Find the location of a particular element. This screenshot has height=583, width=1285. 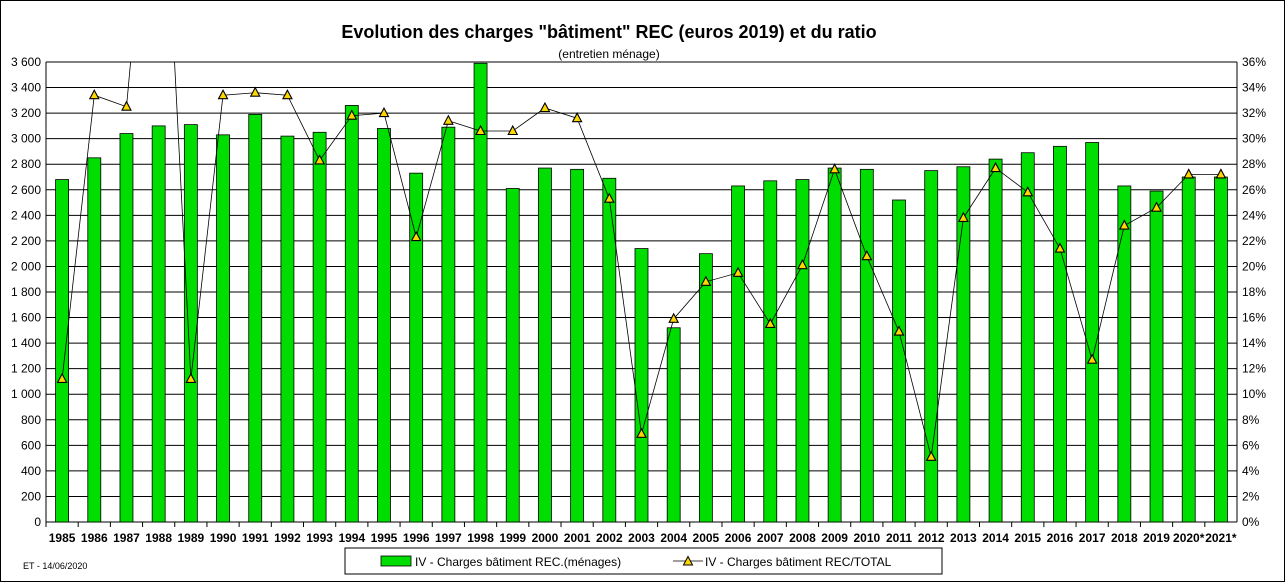

y-left-tick-label: 1 000 is located at coordinates (26, 394).